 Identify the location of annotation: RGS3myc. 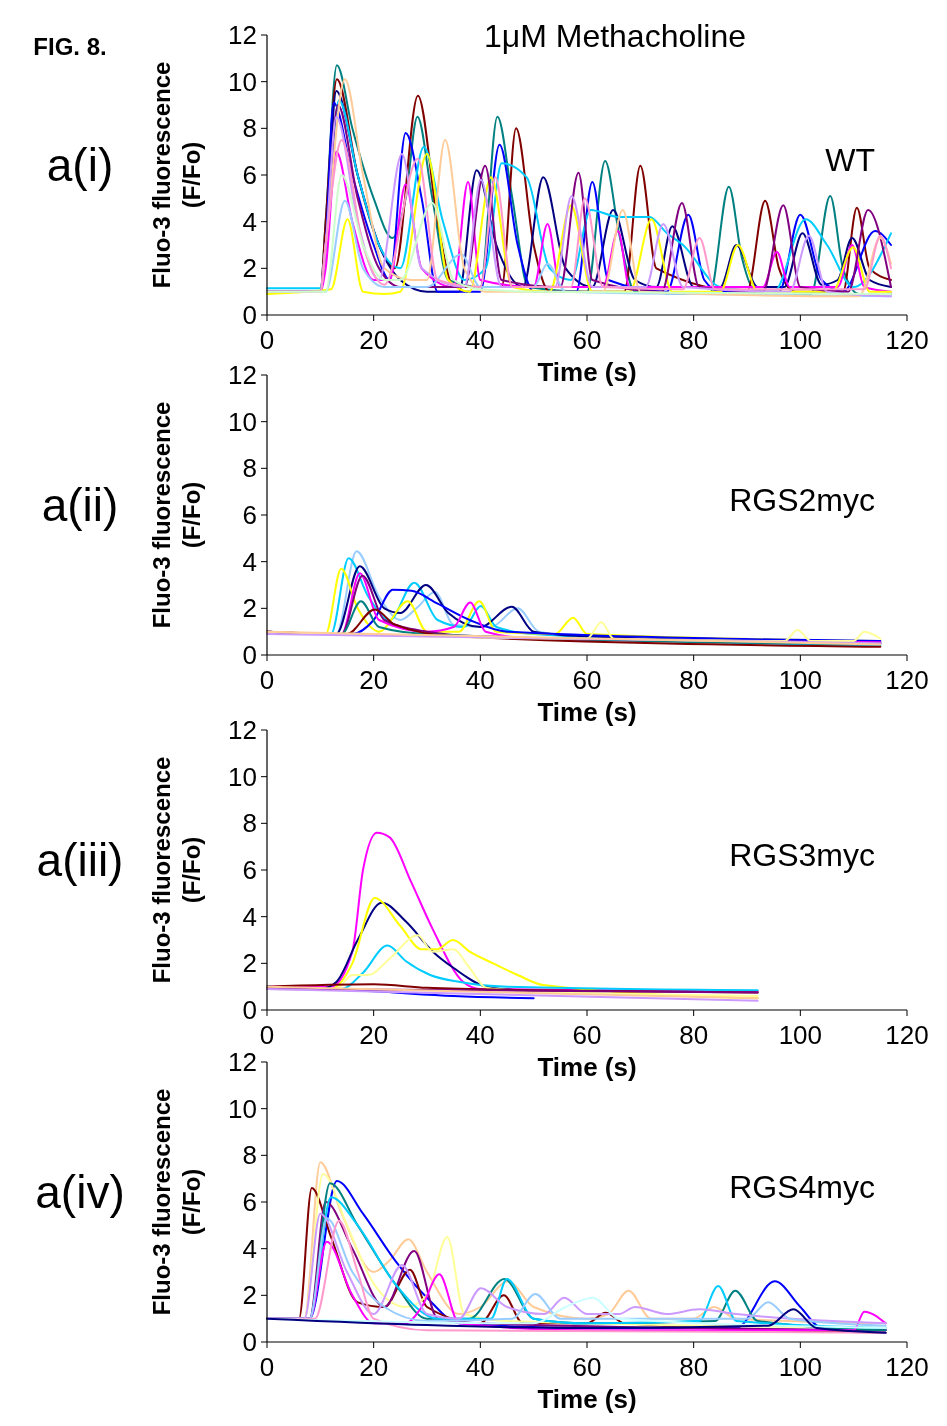
(802, 855).